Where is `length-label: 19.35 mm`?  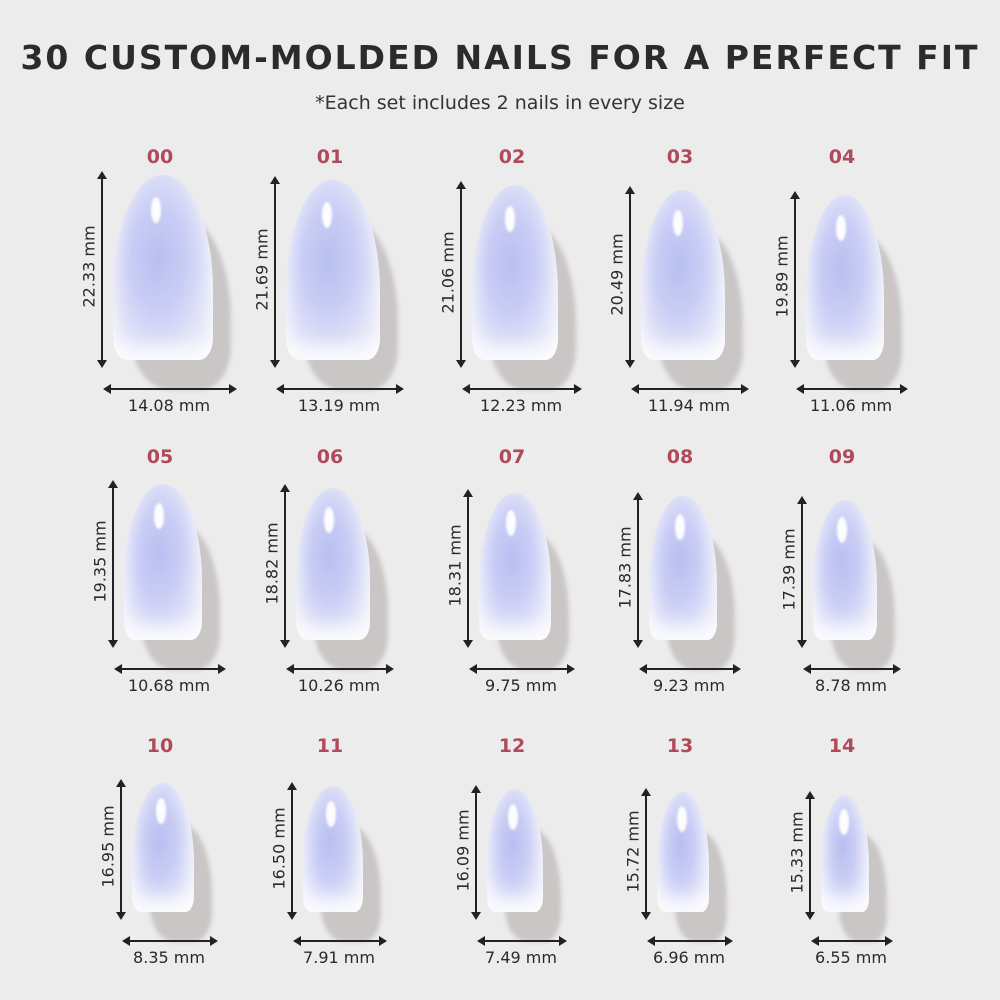 length-label: 19.35 mm is located at coordinates (100, 561).